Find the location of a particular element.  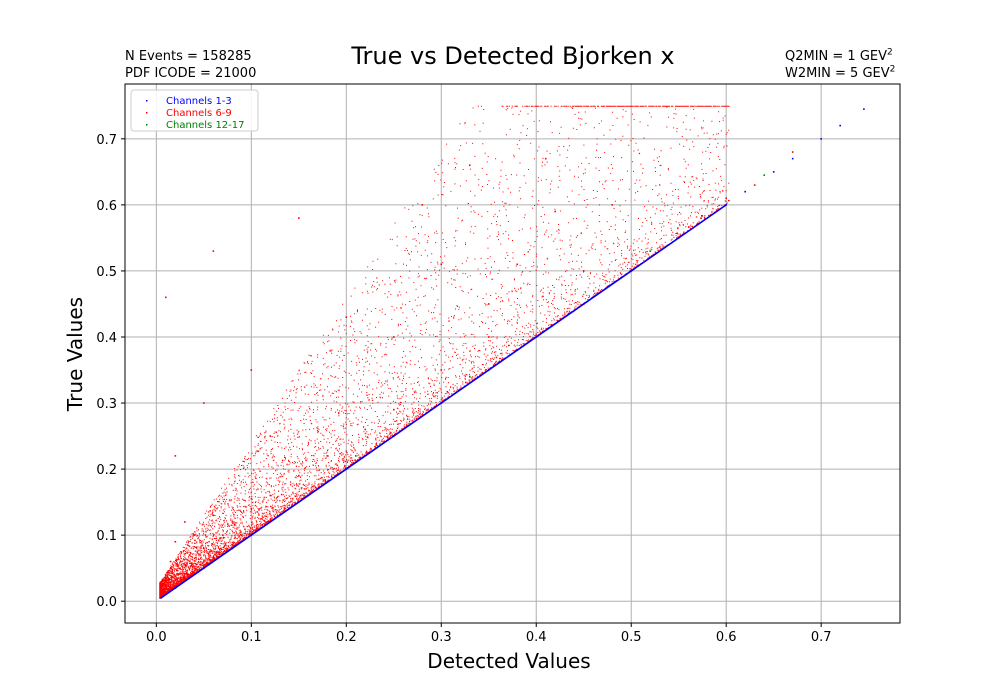

pdf-icode-annotation: PDF ICODE = 21000 is located at coordinates (191, 73).